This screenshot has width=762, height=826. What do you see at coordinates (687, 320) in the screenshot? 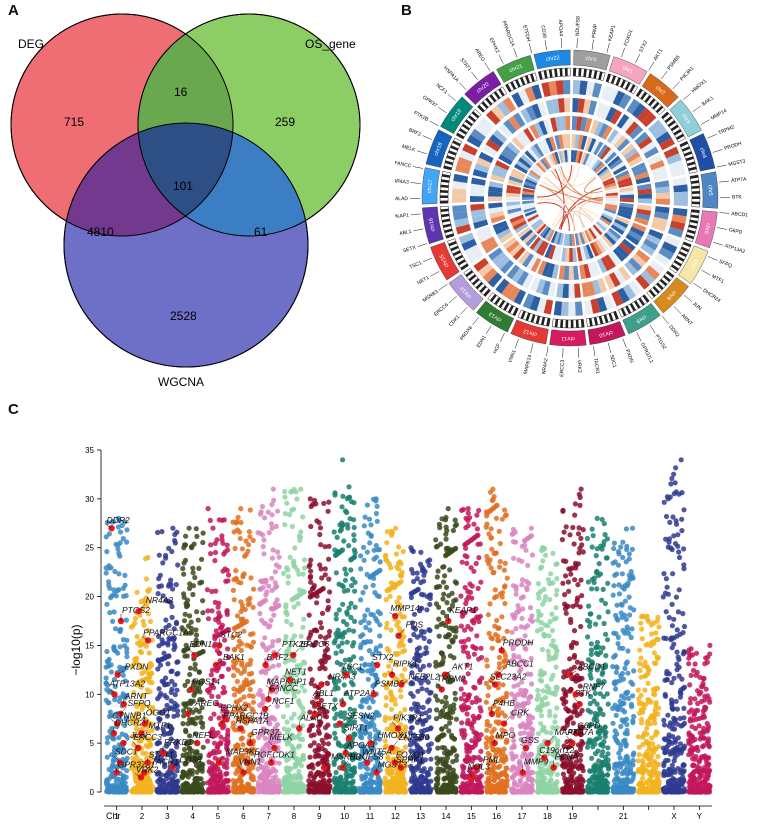
I see `circos-gene-label: ARNT` at bounding box center [687, 320].